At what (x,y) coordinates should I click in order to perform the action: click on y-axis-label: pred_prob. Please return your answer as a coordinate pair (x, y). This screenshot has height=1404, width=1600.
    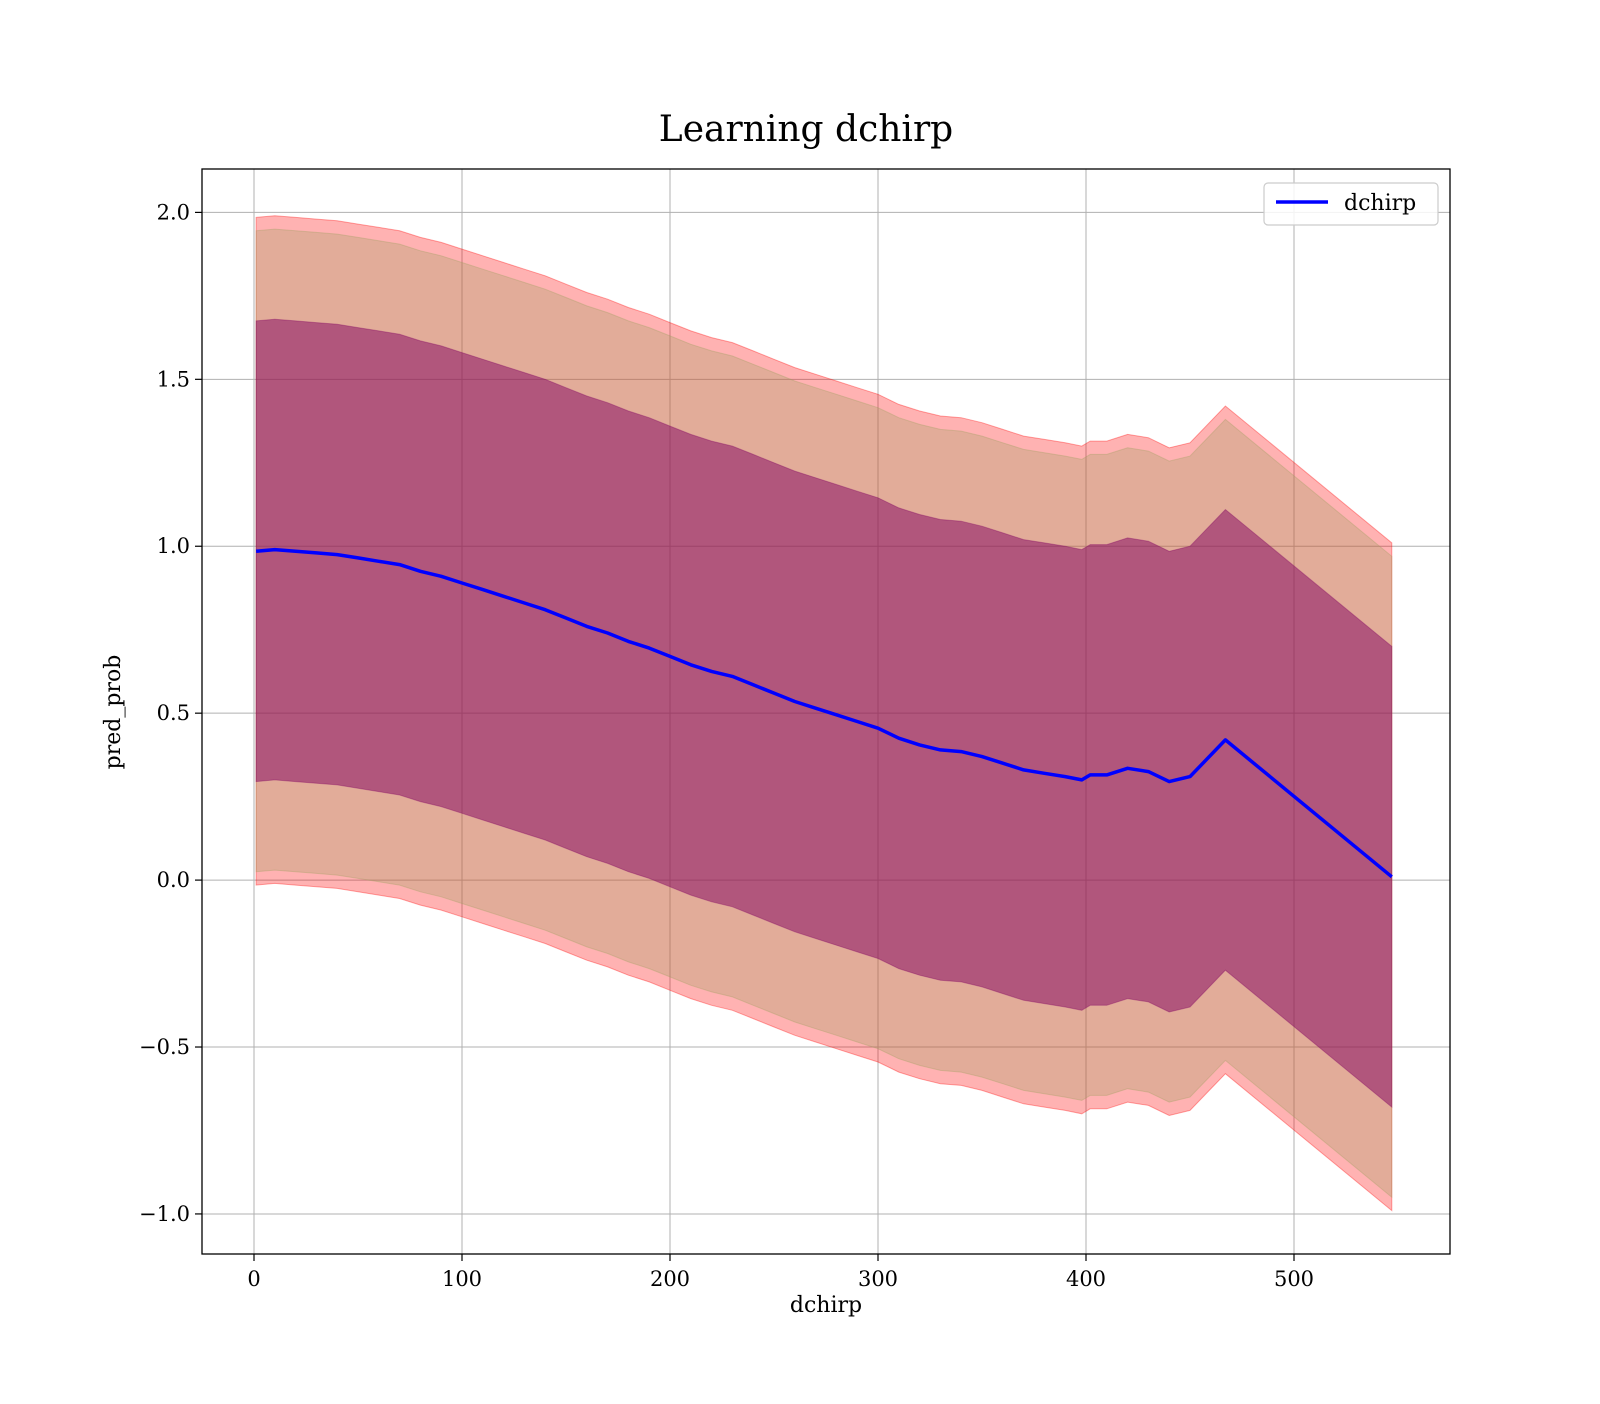
    Looking at the image, I should click on (113, 712).